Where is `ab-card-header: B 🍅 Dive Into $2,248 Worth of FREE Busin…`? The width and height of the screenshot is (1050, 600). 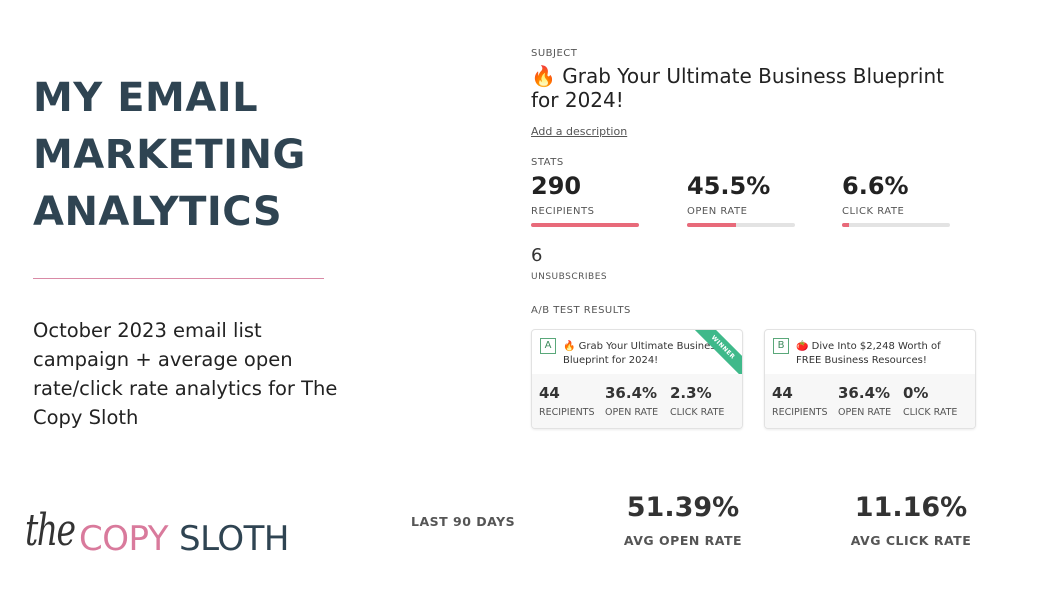
ab-card-header: B 🍅 Dive Into $2,248 Worth of FREE Busin… is located at coordinates (870, 352).